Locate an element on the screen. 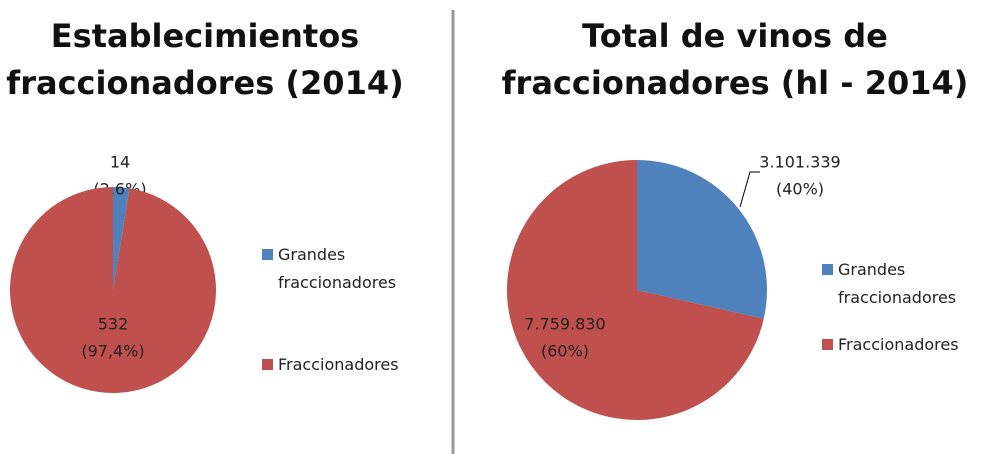  data-label: (40%) is located at coordinates (800, 189).